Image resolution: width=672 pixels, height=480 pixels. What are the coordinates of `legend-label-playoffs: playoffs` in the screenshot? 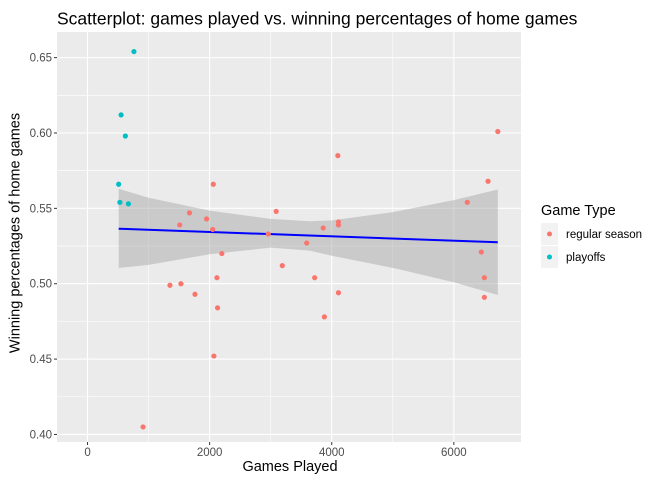 It's located at (586, 258).